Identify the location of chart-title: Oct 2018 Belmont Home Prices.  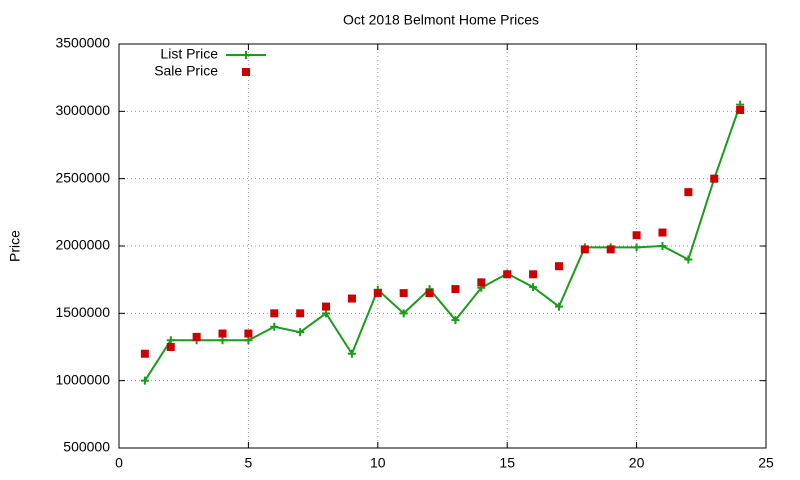
(441, 20).